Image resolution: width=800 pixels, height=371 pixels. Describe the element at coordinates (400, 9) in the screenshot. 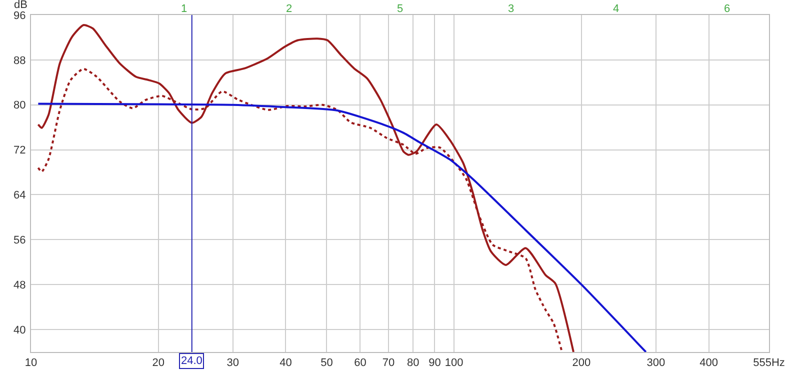

I see `annotation: 5` at that location.